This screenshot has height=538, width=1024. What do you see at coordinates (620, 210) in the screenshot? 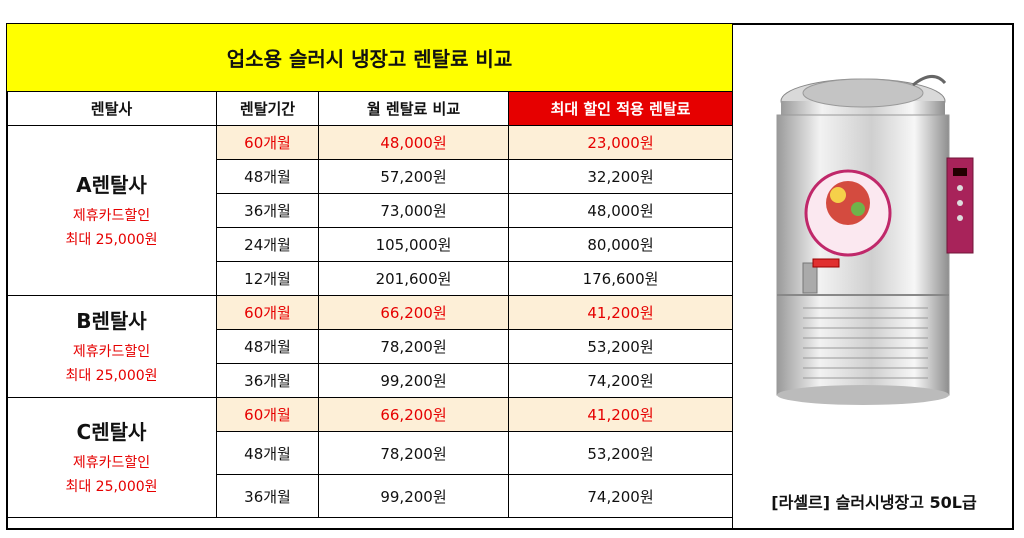
I see `discount-cell: 48,000원` at bounding box center [620, 210].